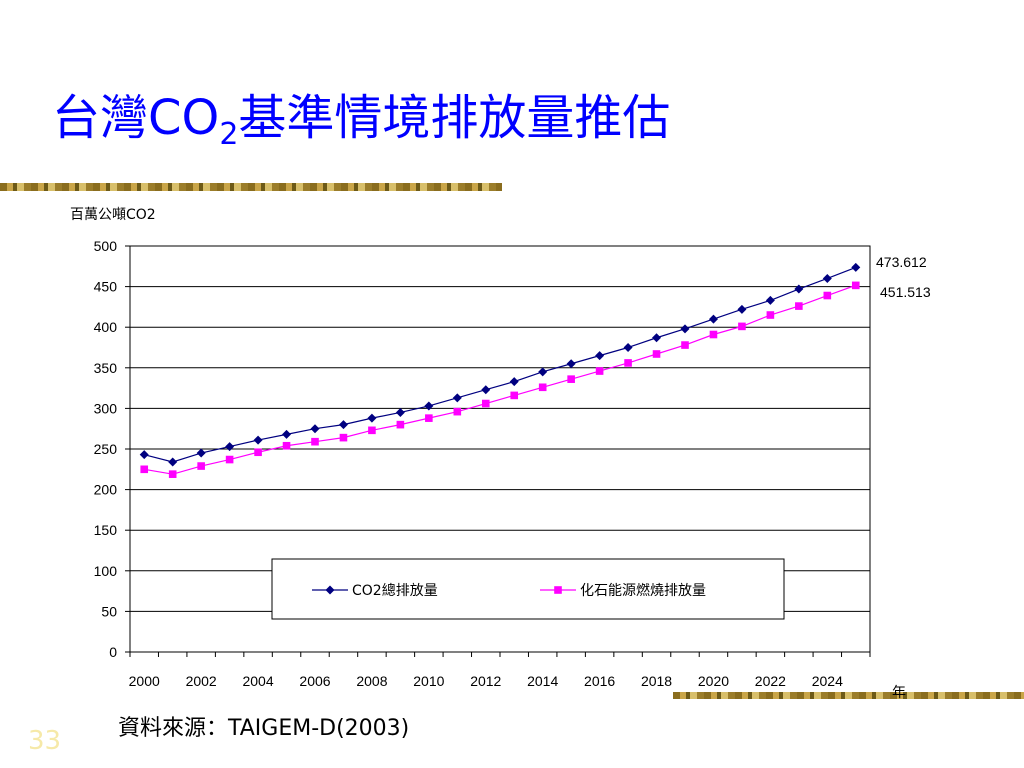  What do you see at coordinates (45, 741) in the screenshot?
I see `page-number: 33` at bounding box center [45, 741].